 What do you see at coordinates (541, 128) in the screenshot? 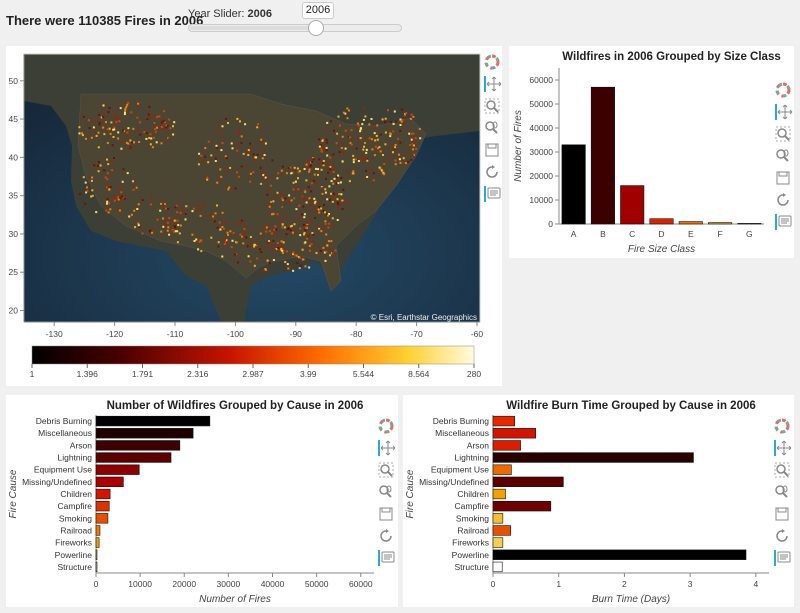
I see `y-tick-label: 40000` at bounding box center [541, 128].